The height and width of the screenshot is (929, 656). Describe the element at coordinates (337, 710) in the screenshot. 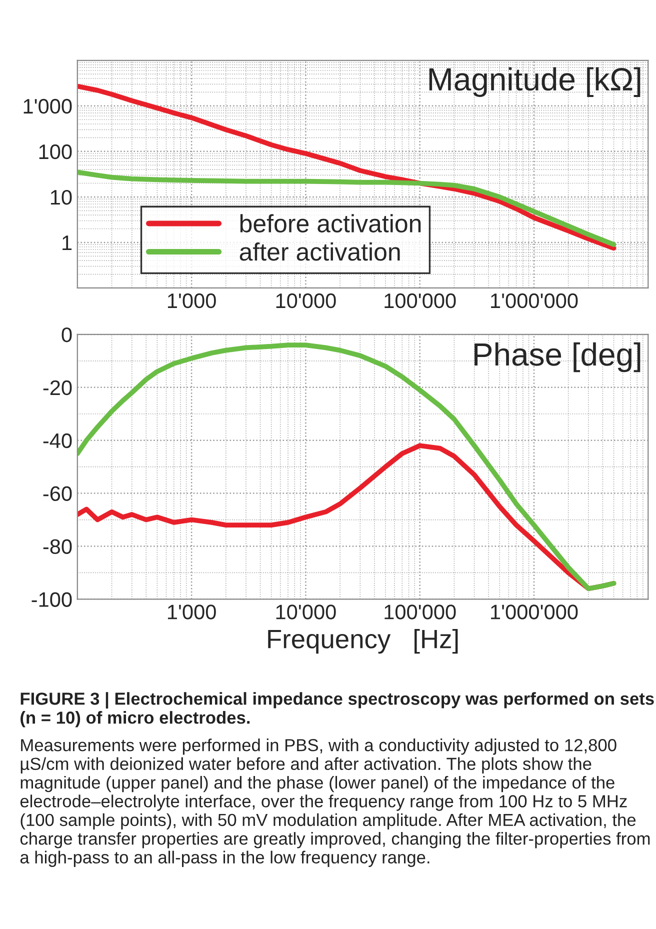

I see `caption: FIGURE 3 | Electrochemical impedance spectroscopy was performed on sets (n = 10) of micro electrodes.` at that location.